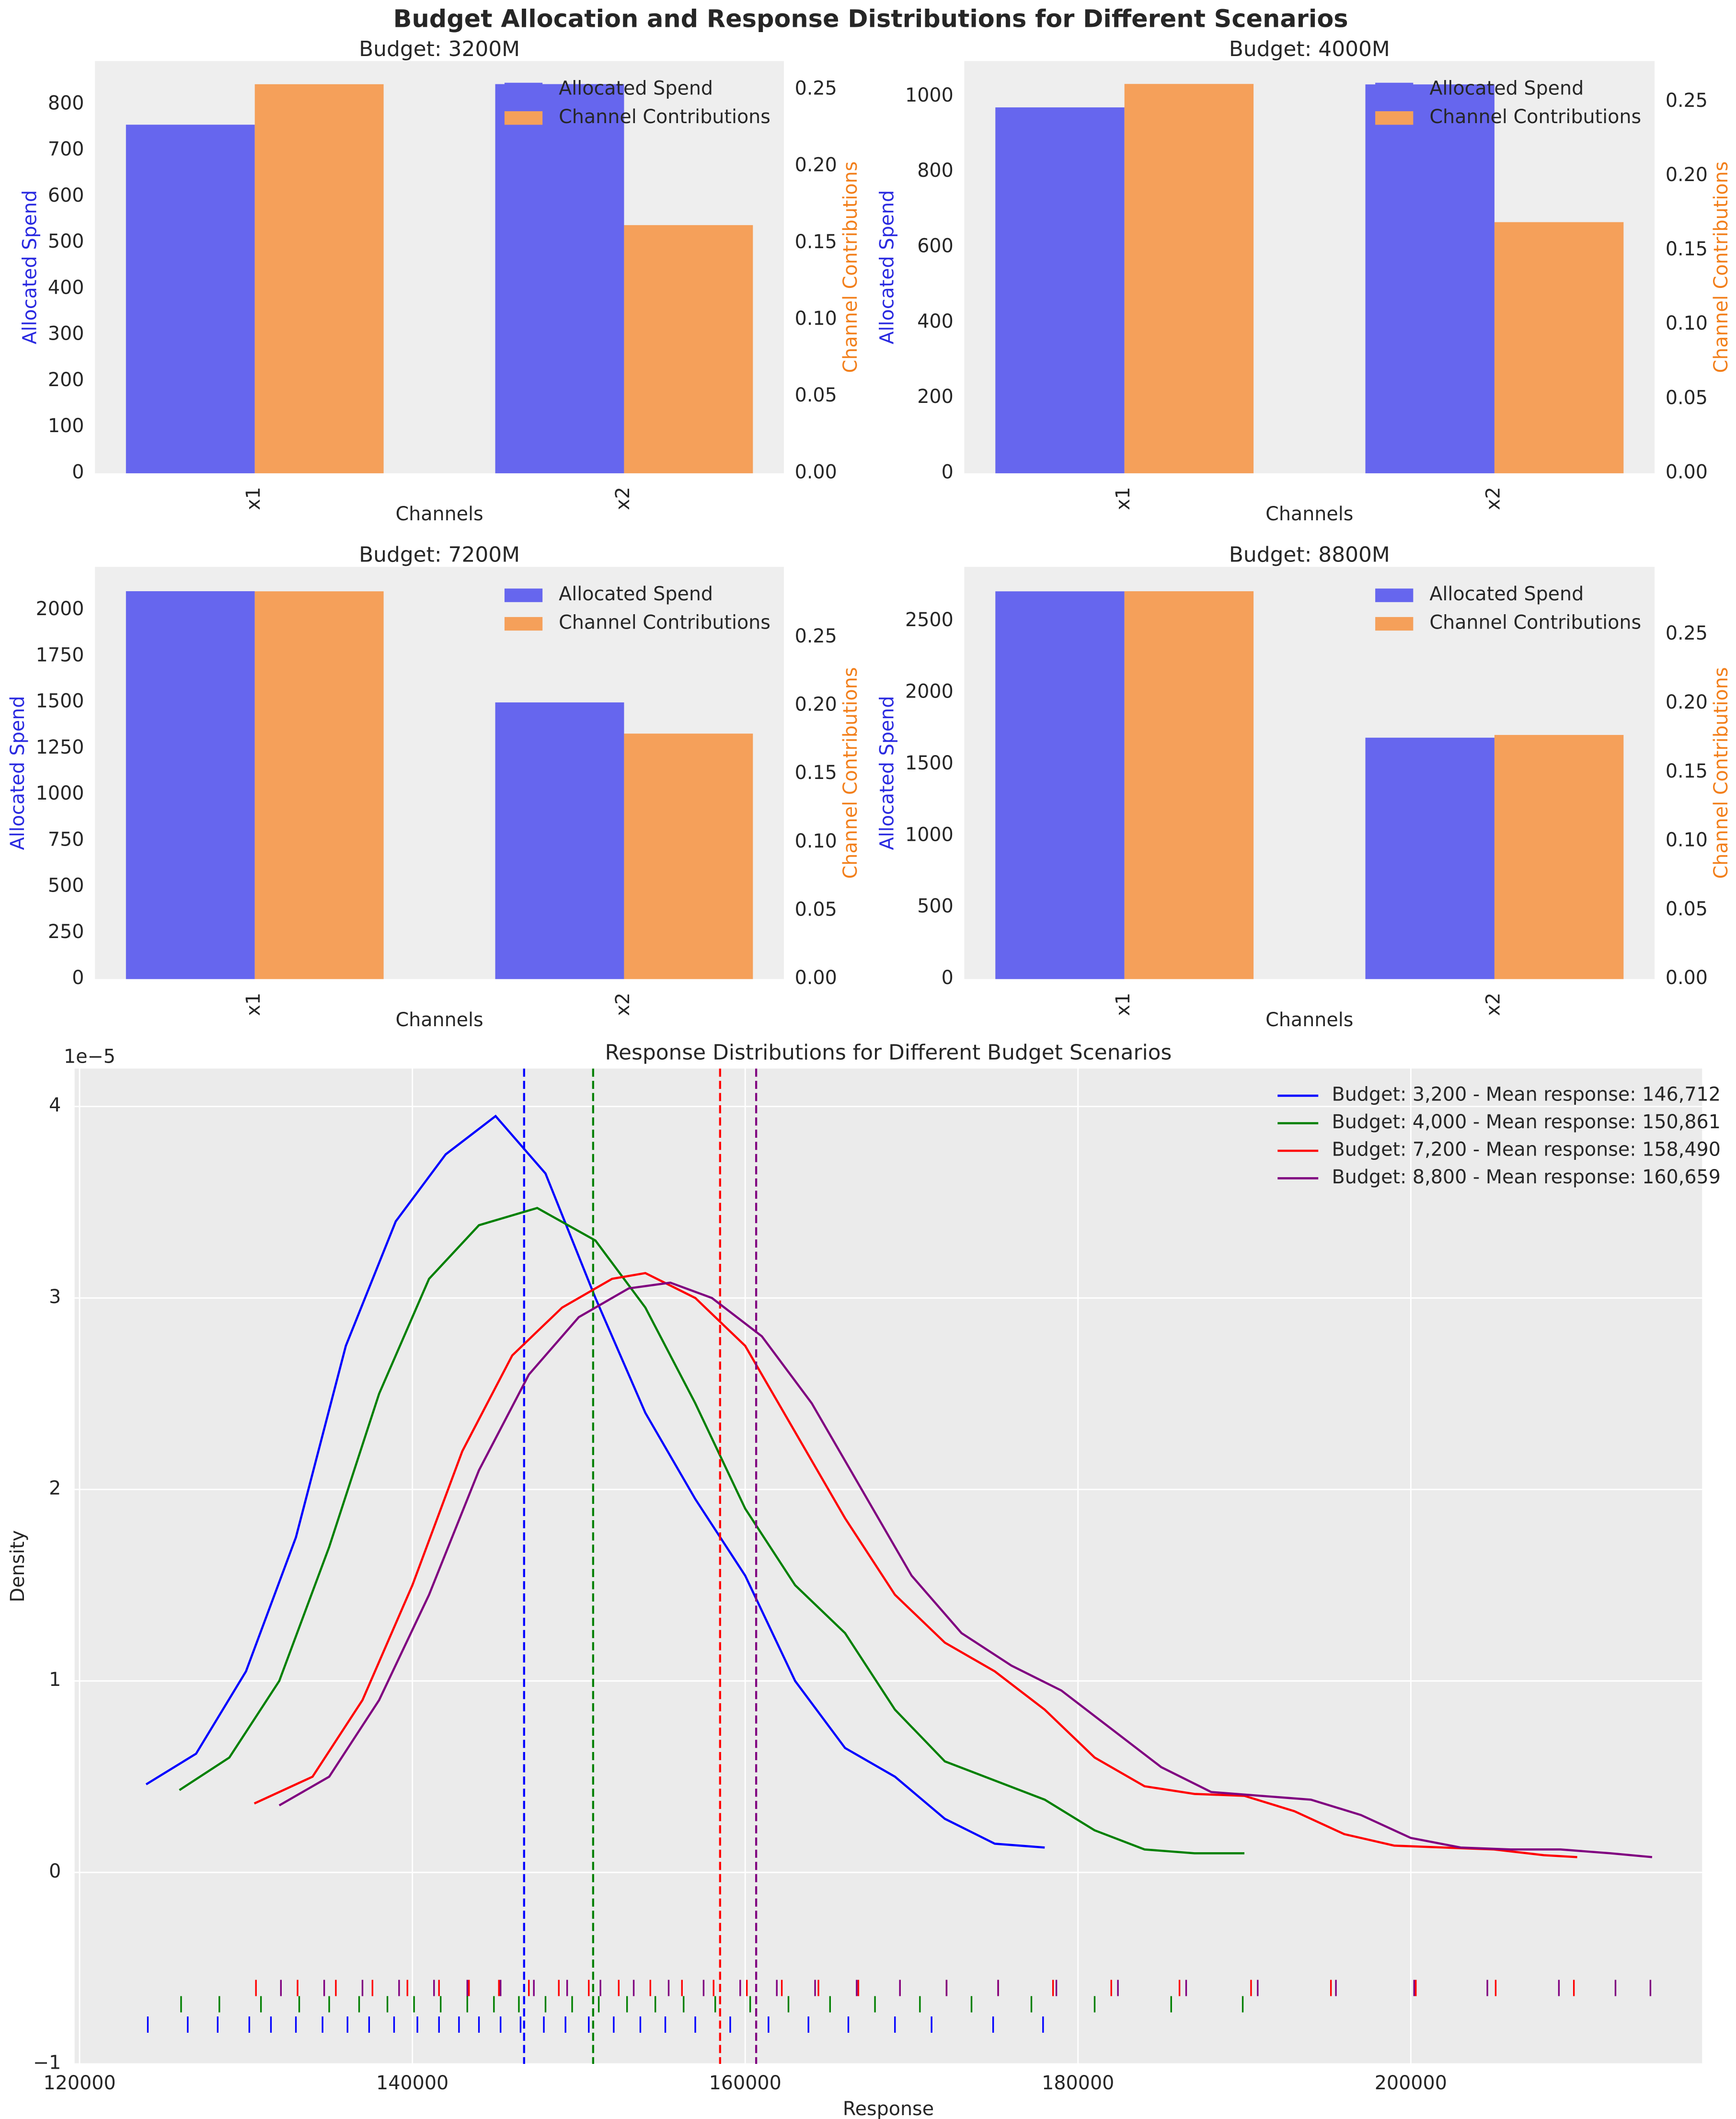  Describe the element at coordinates (746, 2083) in the screenshot. I see `x-tick-label: 160000` at that location.